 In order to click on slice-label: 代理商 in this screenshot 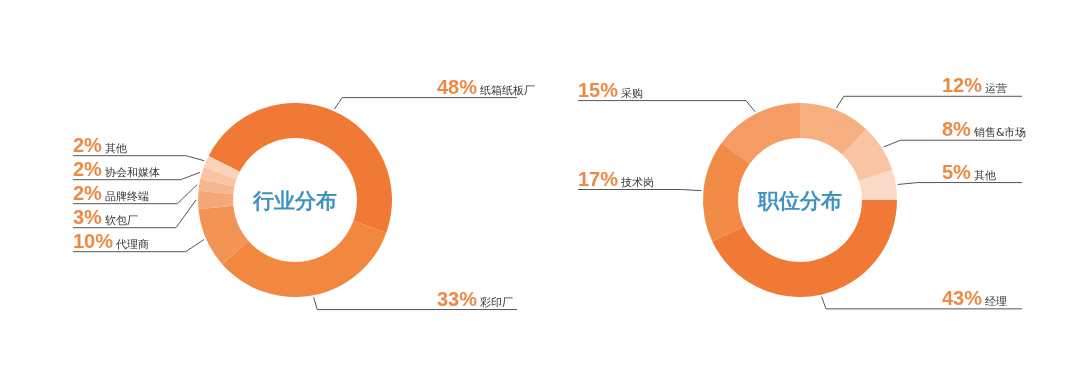, I will do `click(132, 244)`.